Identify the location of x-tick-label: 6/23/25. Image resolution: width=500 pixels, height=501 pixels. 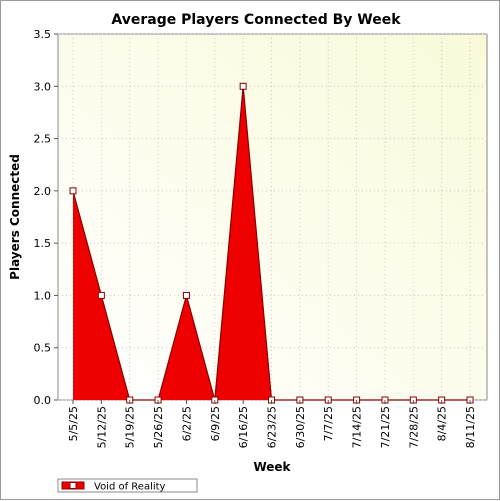
(272, 427).